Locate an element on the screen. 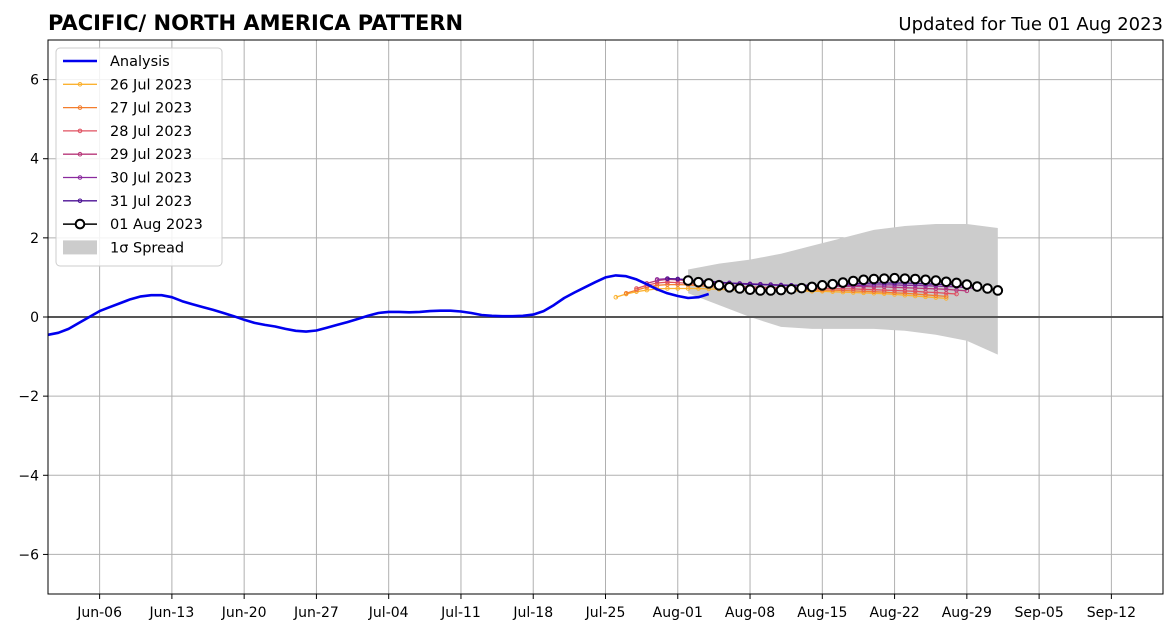  x-tick-label: Jul-25 is located at coordinates (605, 613).